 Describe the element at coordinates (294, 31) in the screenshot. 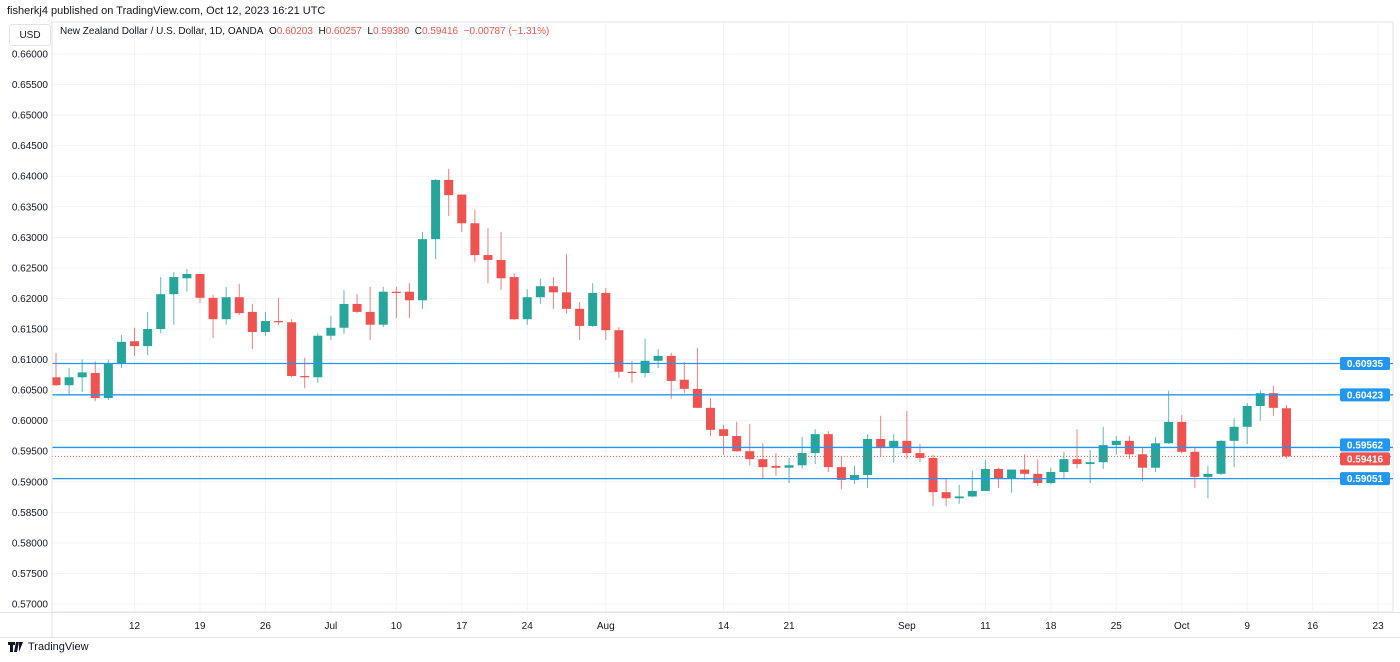

I see `open-value: 0.60203` at that location.